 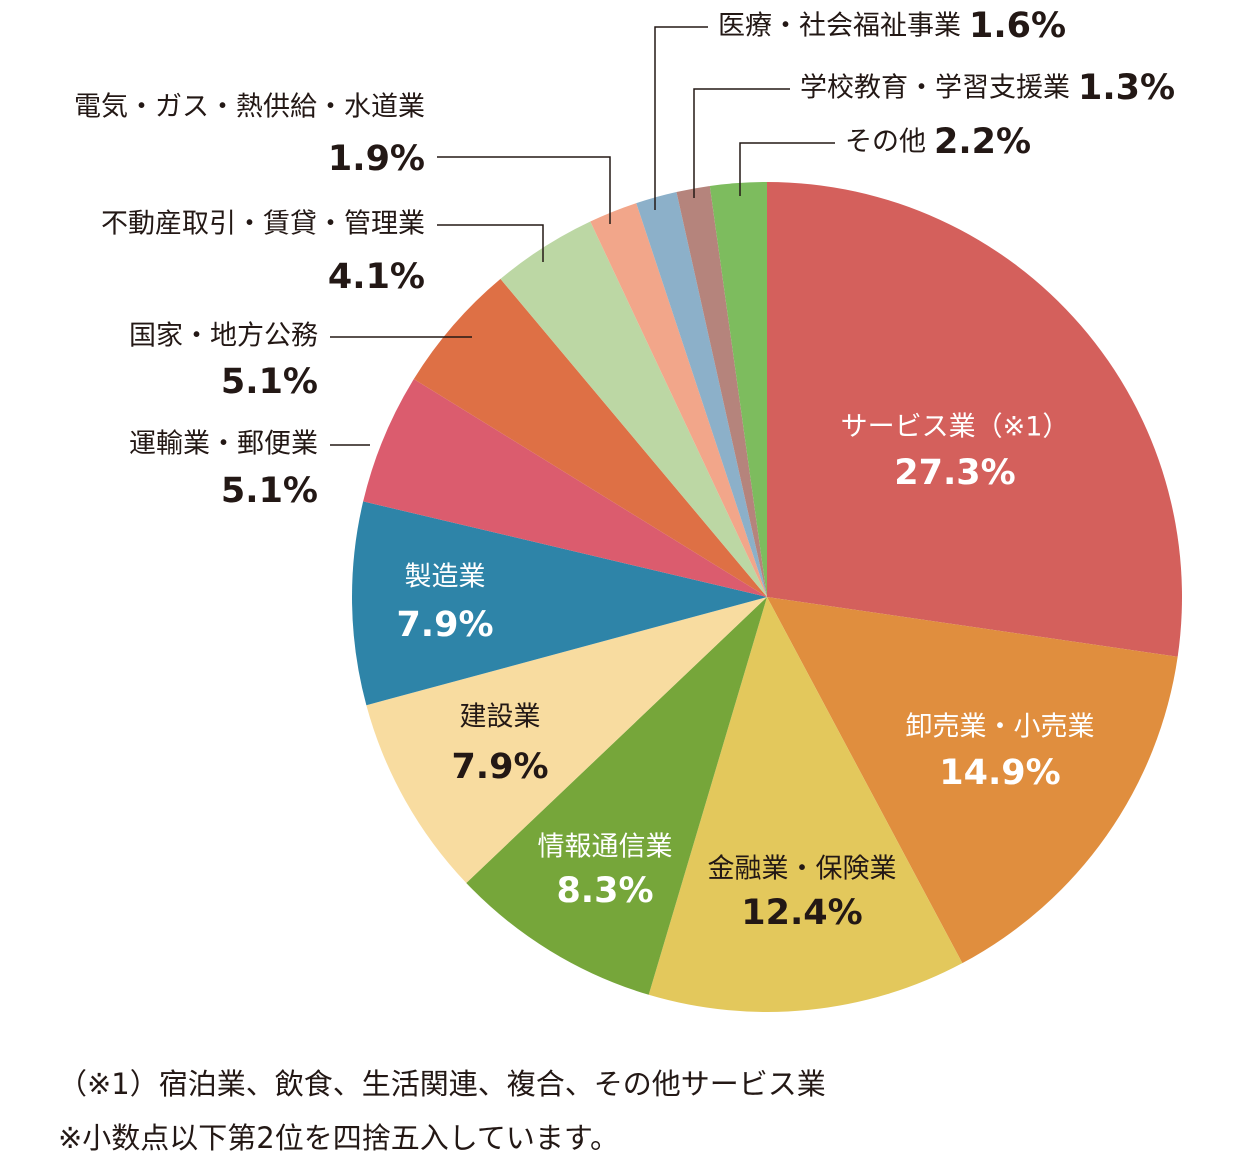 What do you see at coordinates (263, 224) in the screenshot?
I see `slice-label: 不動産取引・賃貸・管理業` at bounding box center [263, 224].